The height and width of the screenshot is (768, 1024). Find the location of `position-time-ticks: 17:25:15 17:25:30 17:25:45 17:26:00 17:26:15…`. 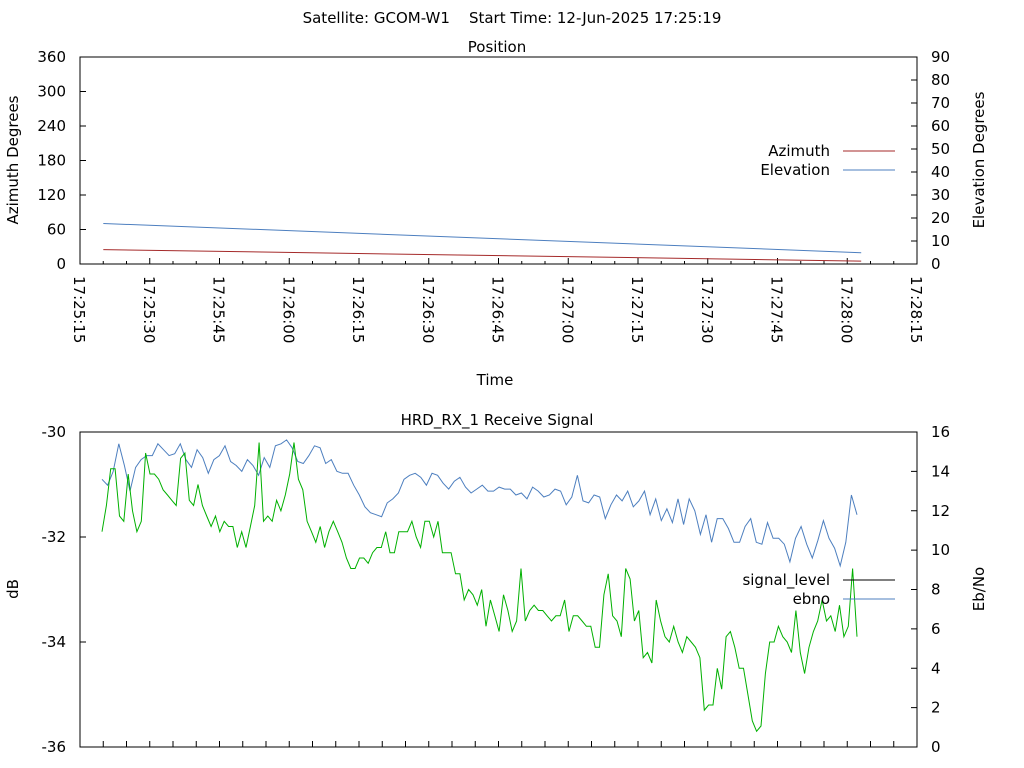

position-time-ticks: 17:25:15 17:25:30 17:25:45 17:26:00 17:26:15… is located at coordinates (497, 300).